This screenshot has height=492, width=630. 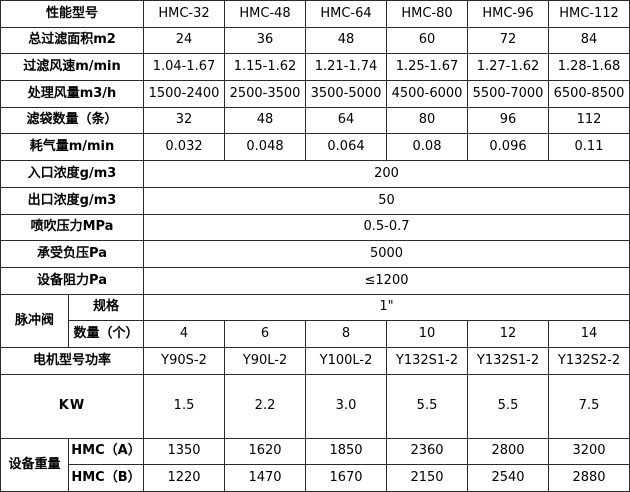 I want to click on header-model-4: HMC-80, so click(x=427, y=14).